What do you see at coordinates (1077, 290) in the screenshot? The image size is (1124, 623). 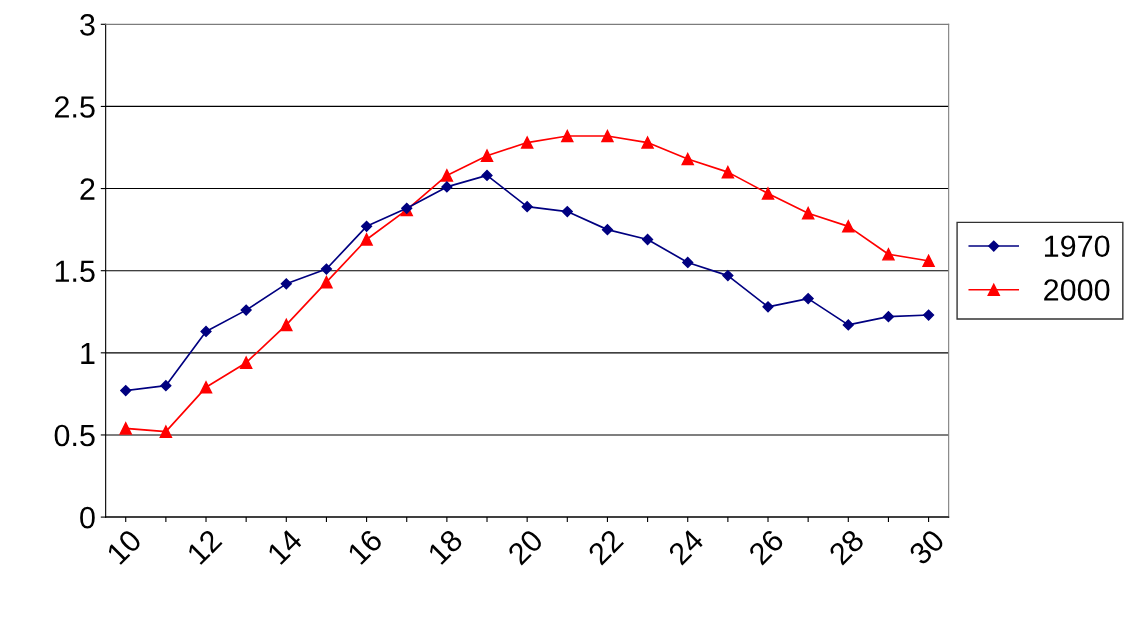 I see `legend-label: 2000` at bounding box center [1077, 290].